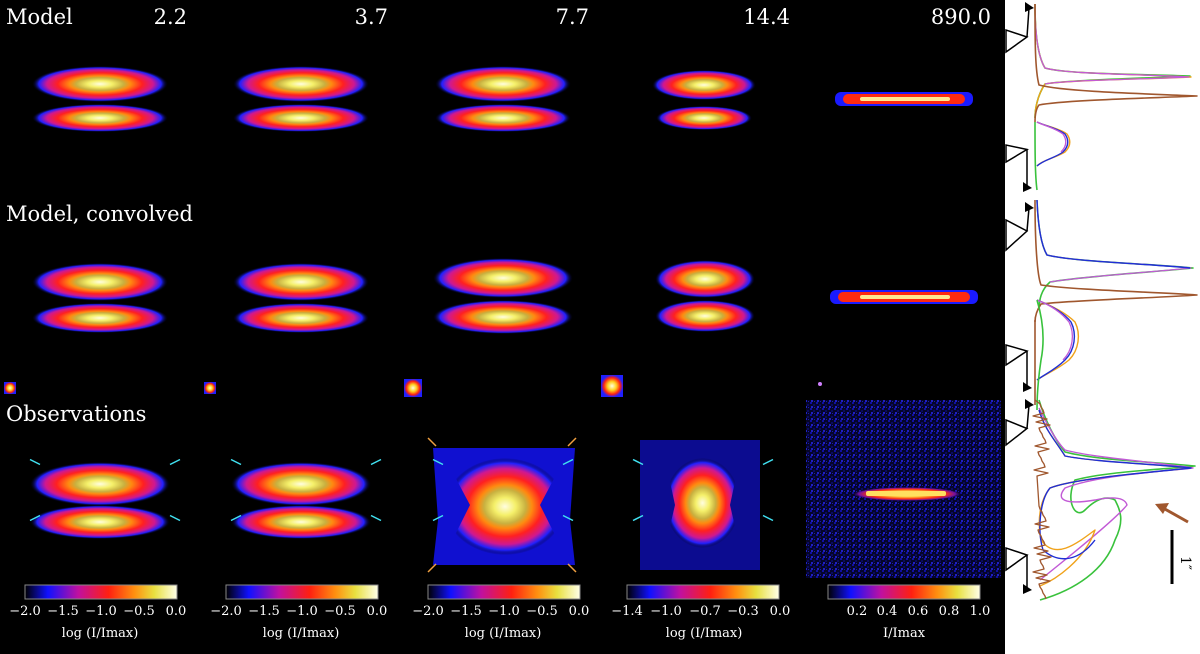 This screenshot has height=654, width=1200. What do you see at coordinates (572, 17) in the screenshot?
I see `wavelength-label: 7.7` at bounding box center [572, 17].